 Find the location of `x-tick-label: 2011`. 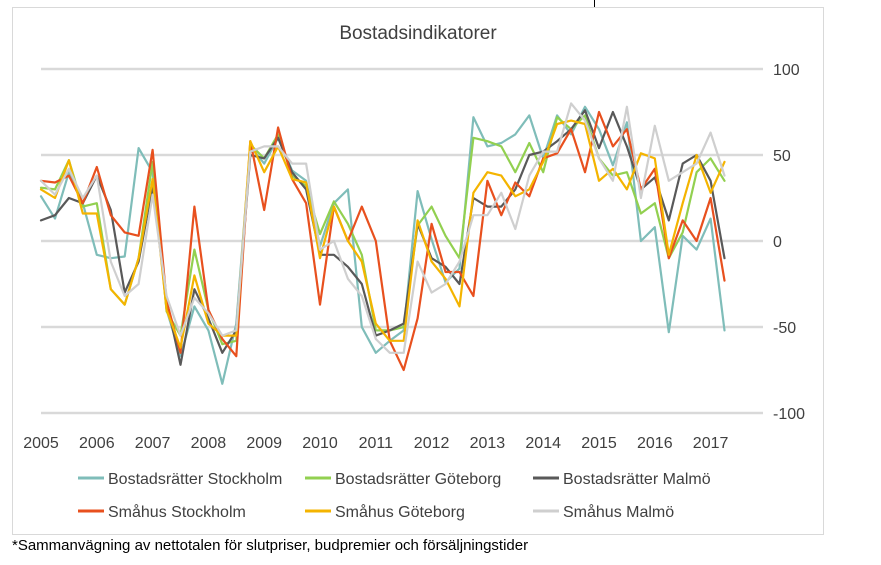

x-tick-label: 2011 is located at coordinates (376, 443).